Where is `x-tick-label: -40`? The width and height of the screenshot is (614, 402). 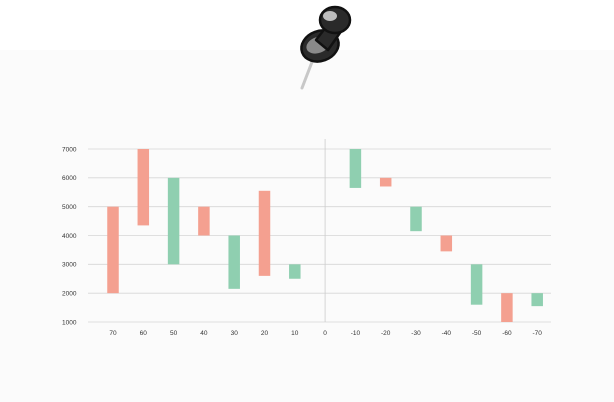 x-tick-label: -40 is located at coordinates (447, 333).